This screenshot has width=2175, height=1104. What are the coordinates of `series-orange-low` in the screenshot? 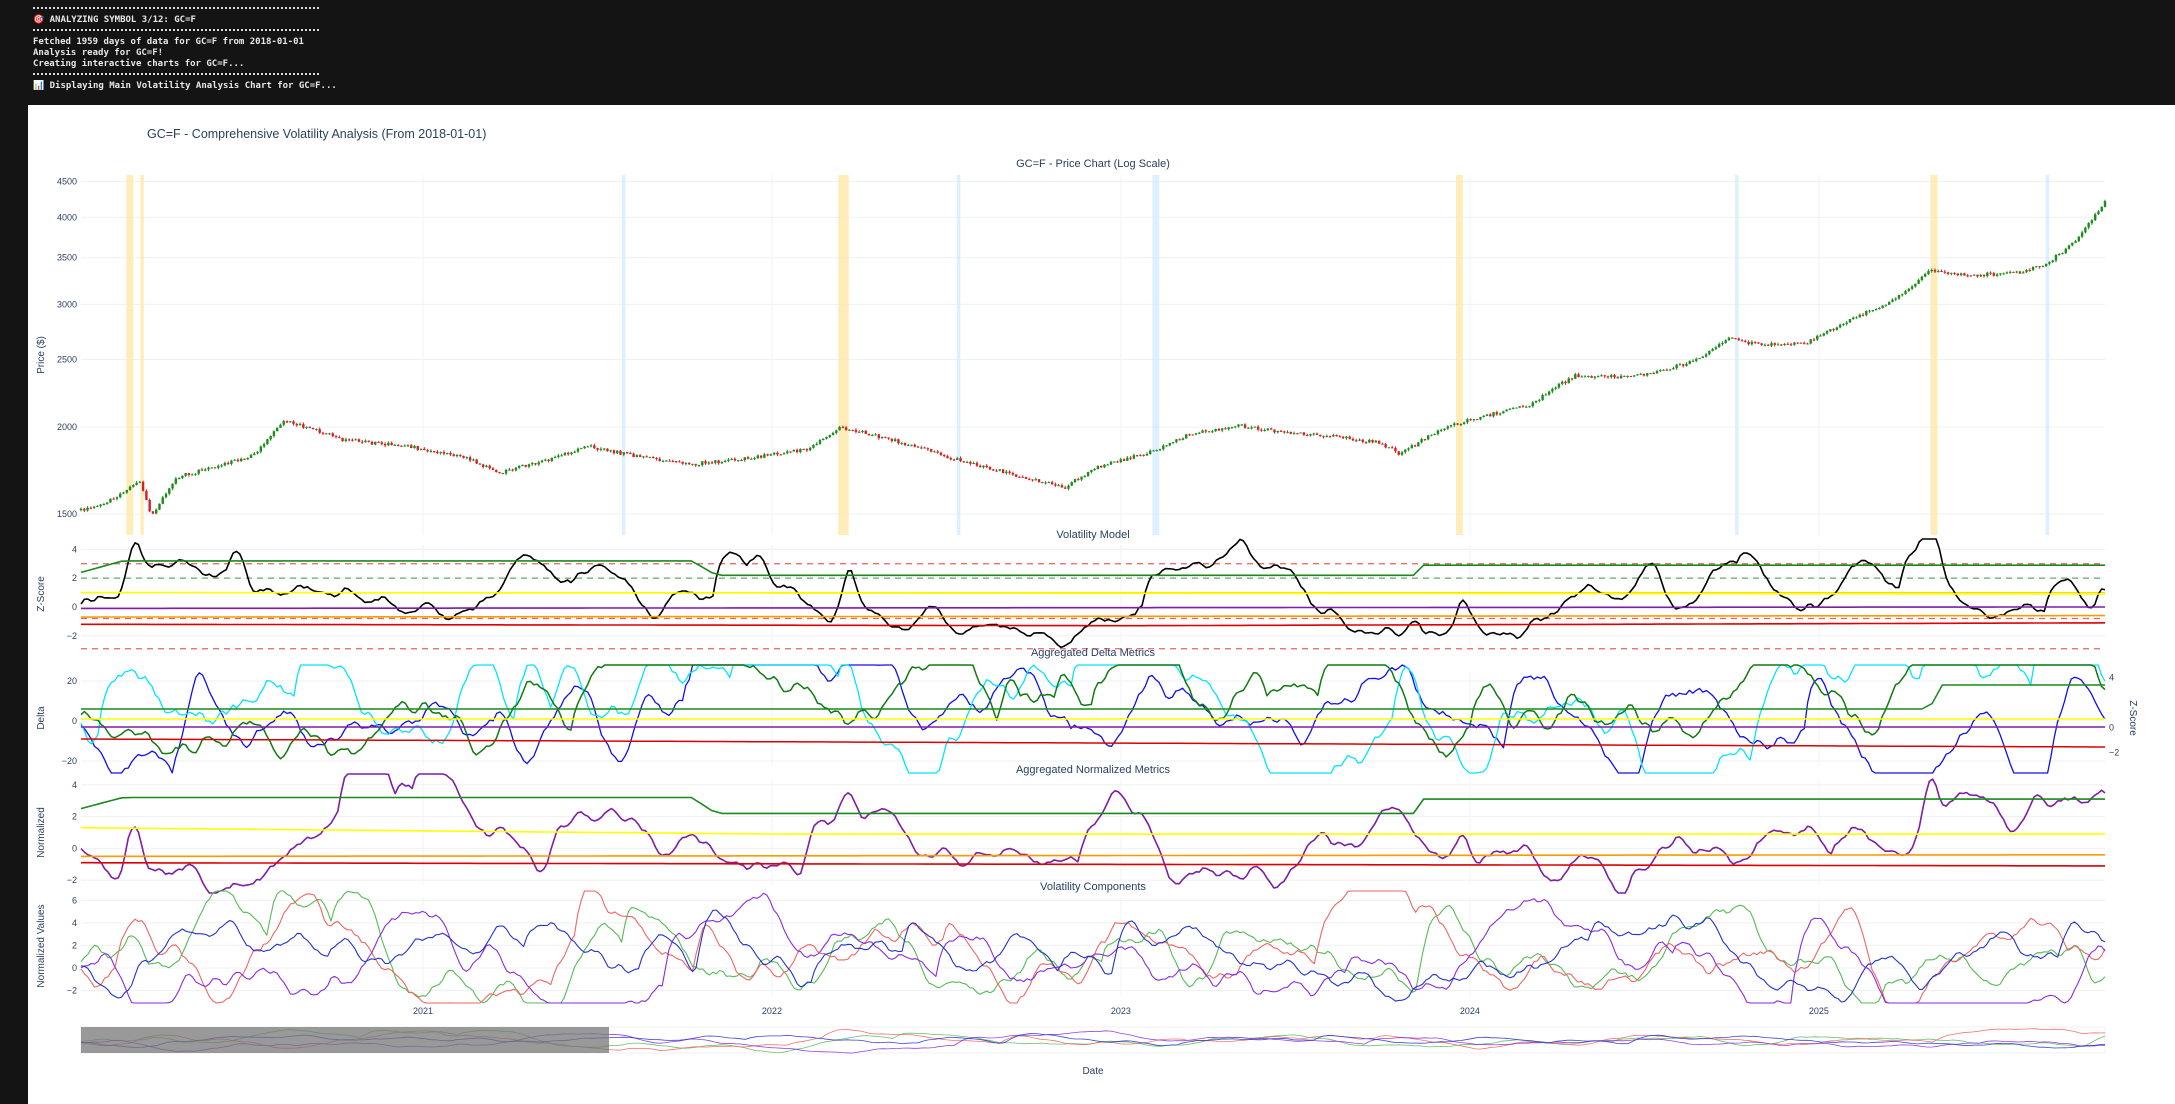 It's located at (1093, 616).